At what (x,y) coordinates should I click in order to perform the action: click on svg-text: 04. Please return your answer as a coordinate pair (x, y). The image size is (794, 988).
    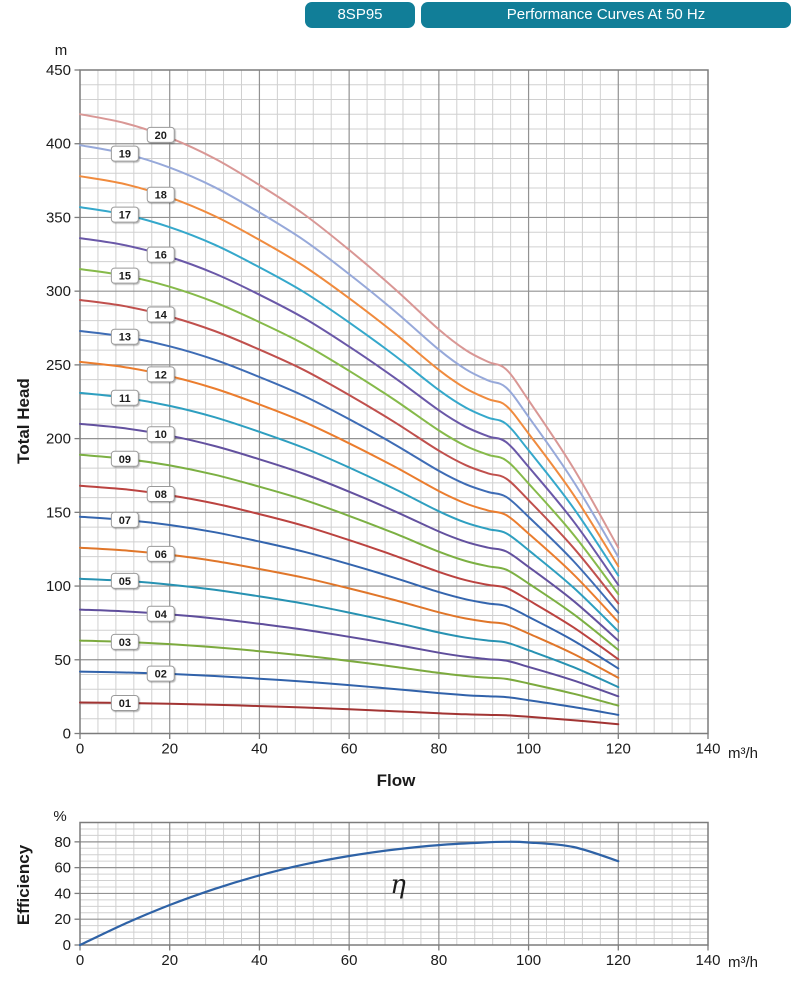
    Looking at the image, I should click on (161, 615).